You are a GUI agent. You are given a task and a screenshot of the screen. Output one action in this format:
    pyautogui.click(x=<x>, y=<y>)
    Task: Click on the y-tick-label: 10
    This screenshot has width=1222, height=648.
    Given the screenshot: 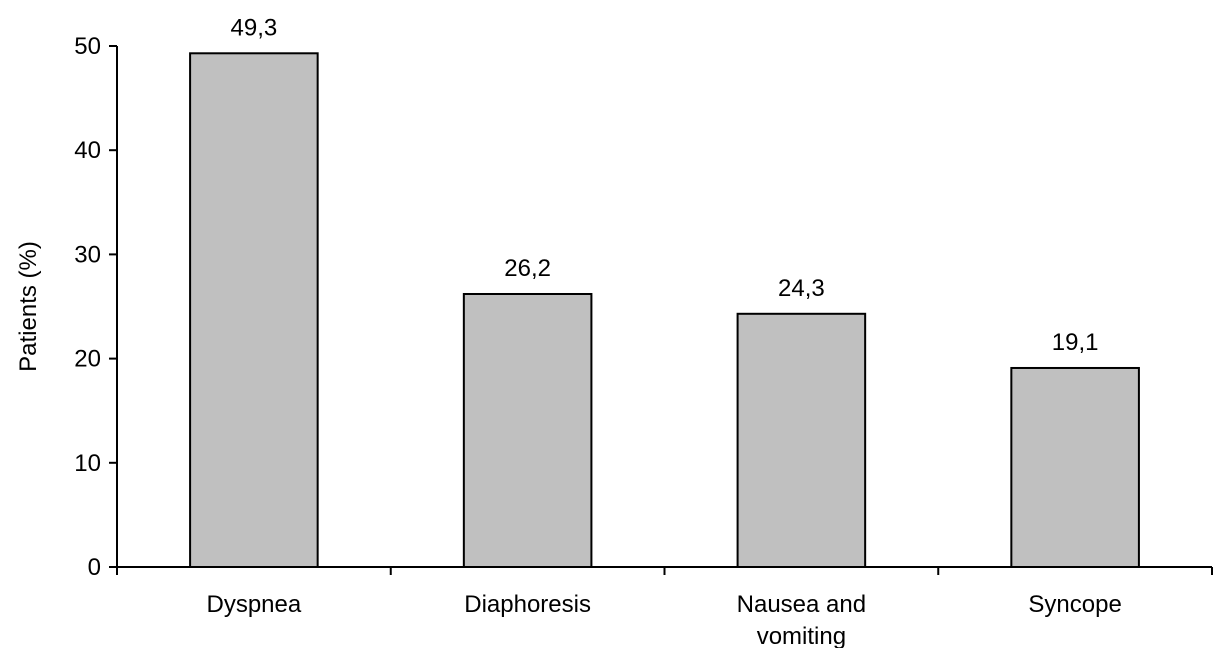 What is the action you would take?
    pyautogui.click(x=87, y=463)
    